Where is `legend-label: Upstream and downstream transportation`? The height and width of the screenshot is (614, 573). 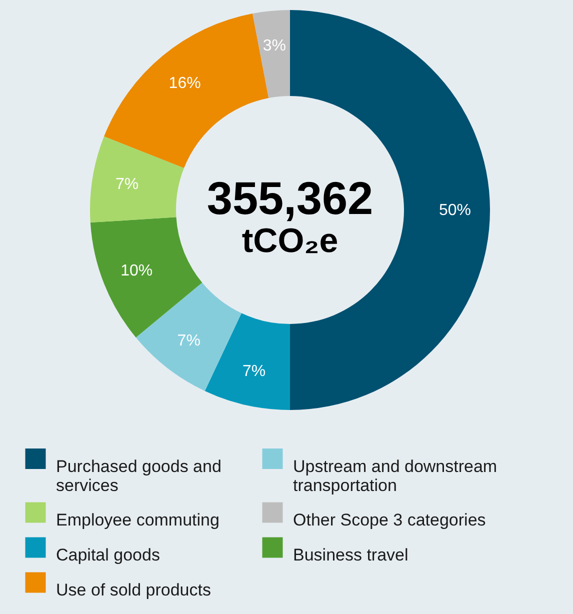
legend-label: Upstream and downstream transportation is located at coordinates (395, 475).